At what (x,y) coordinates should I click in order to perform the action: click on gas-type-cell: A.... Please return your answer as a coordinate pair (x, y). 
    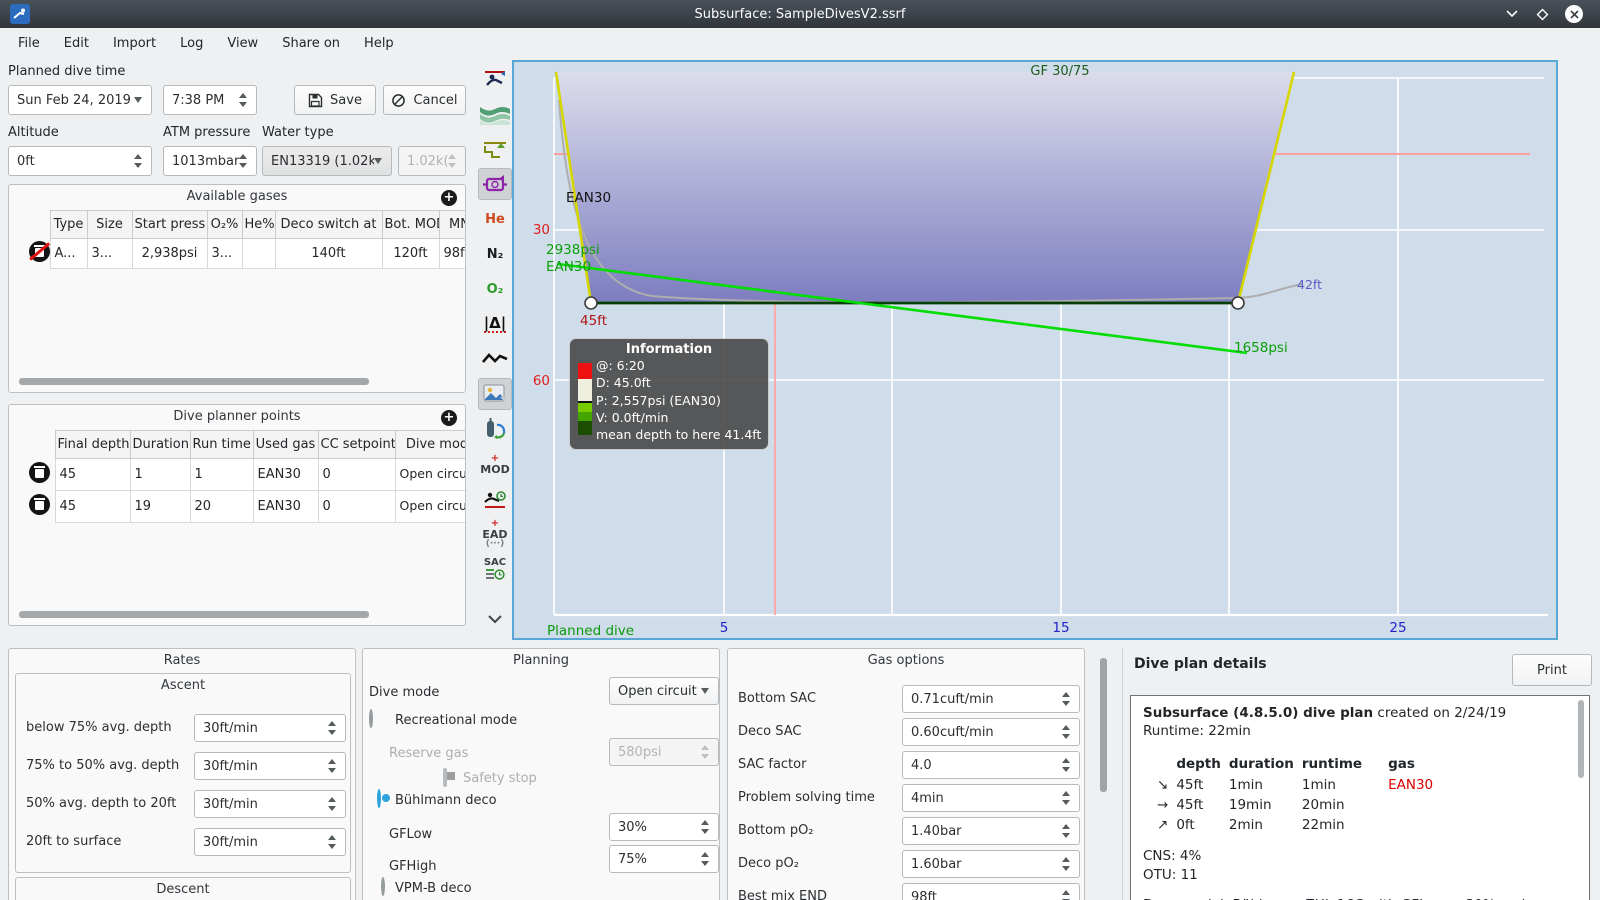
    Looking at the image, I should click on (68, 253).